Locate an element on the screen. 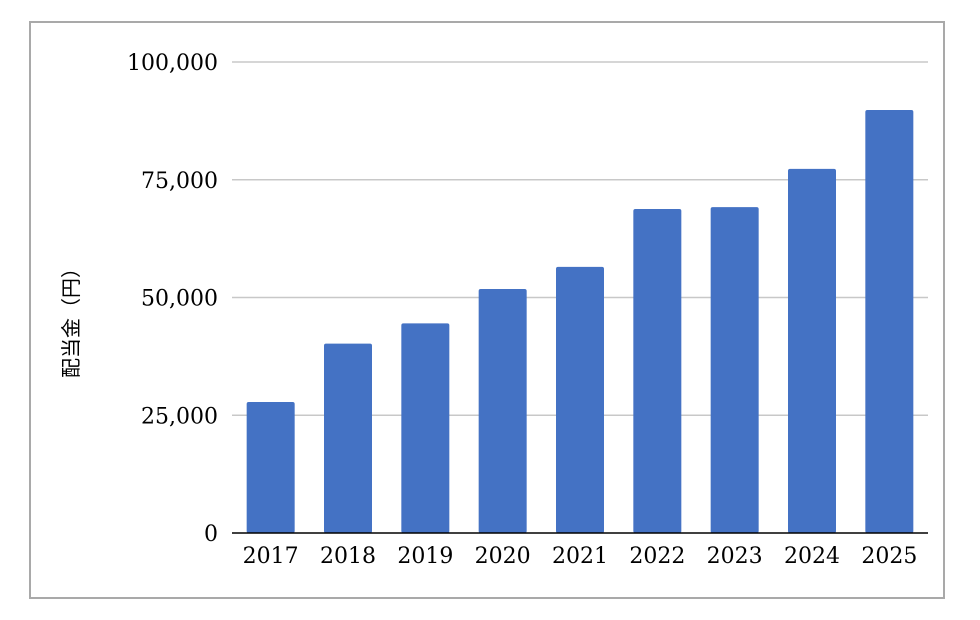  bar-2025 is located at coordinates (889, 322).